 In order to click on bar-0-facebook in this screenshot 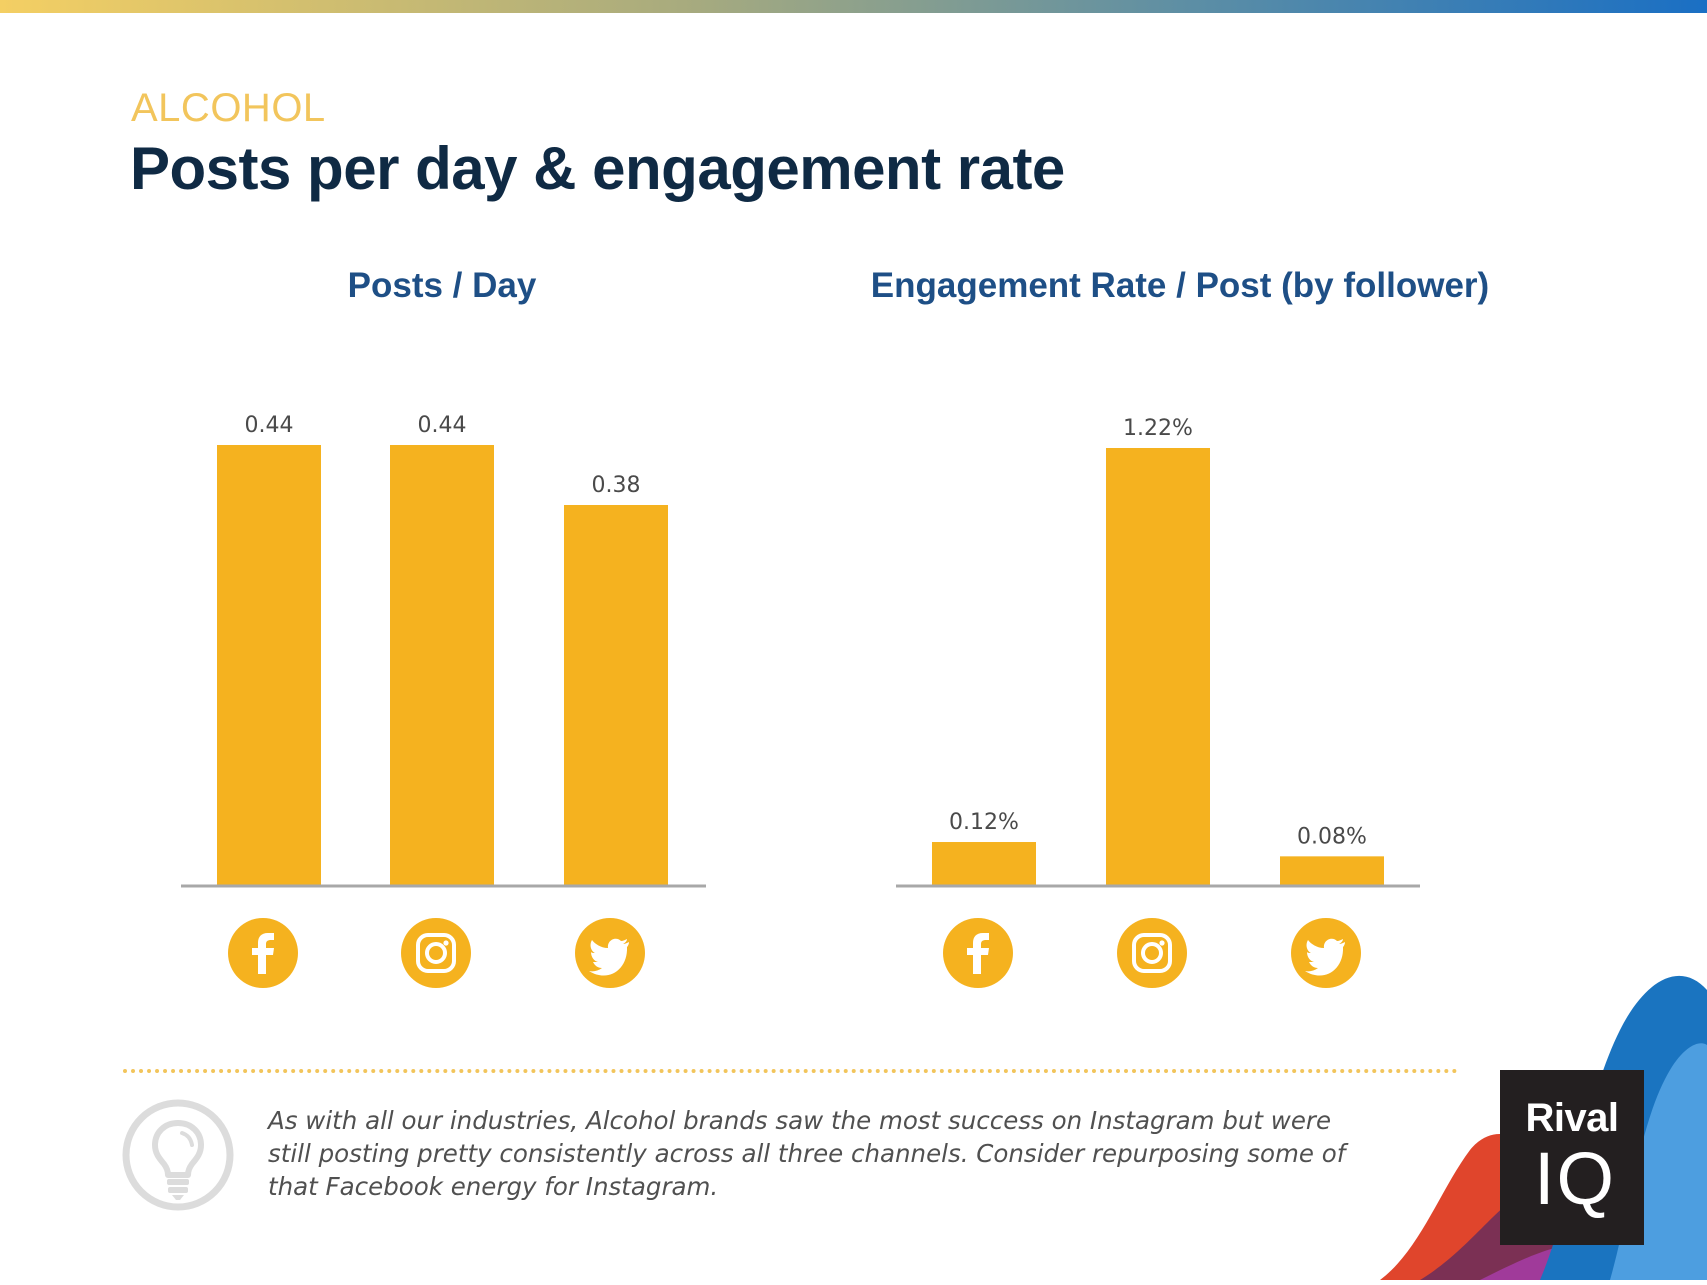, I will do `click(269, 665)`.